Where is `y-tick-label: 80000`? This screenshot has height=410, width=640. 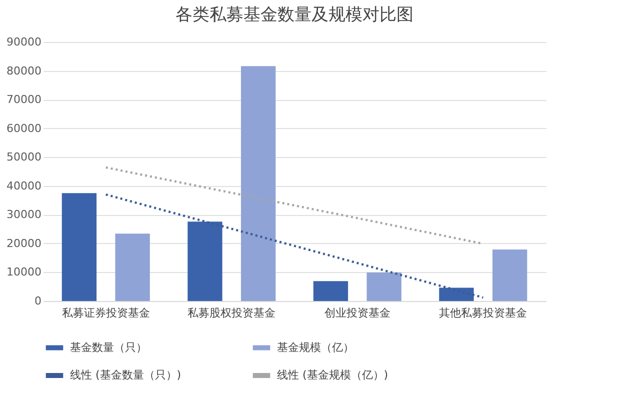 y-tick-label: 80000 is located at coordinates (24, 71).